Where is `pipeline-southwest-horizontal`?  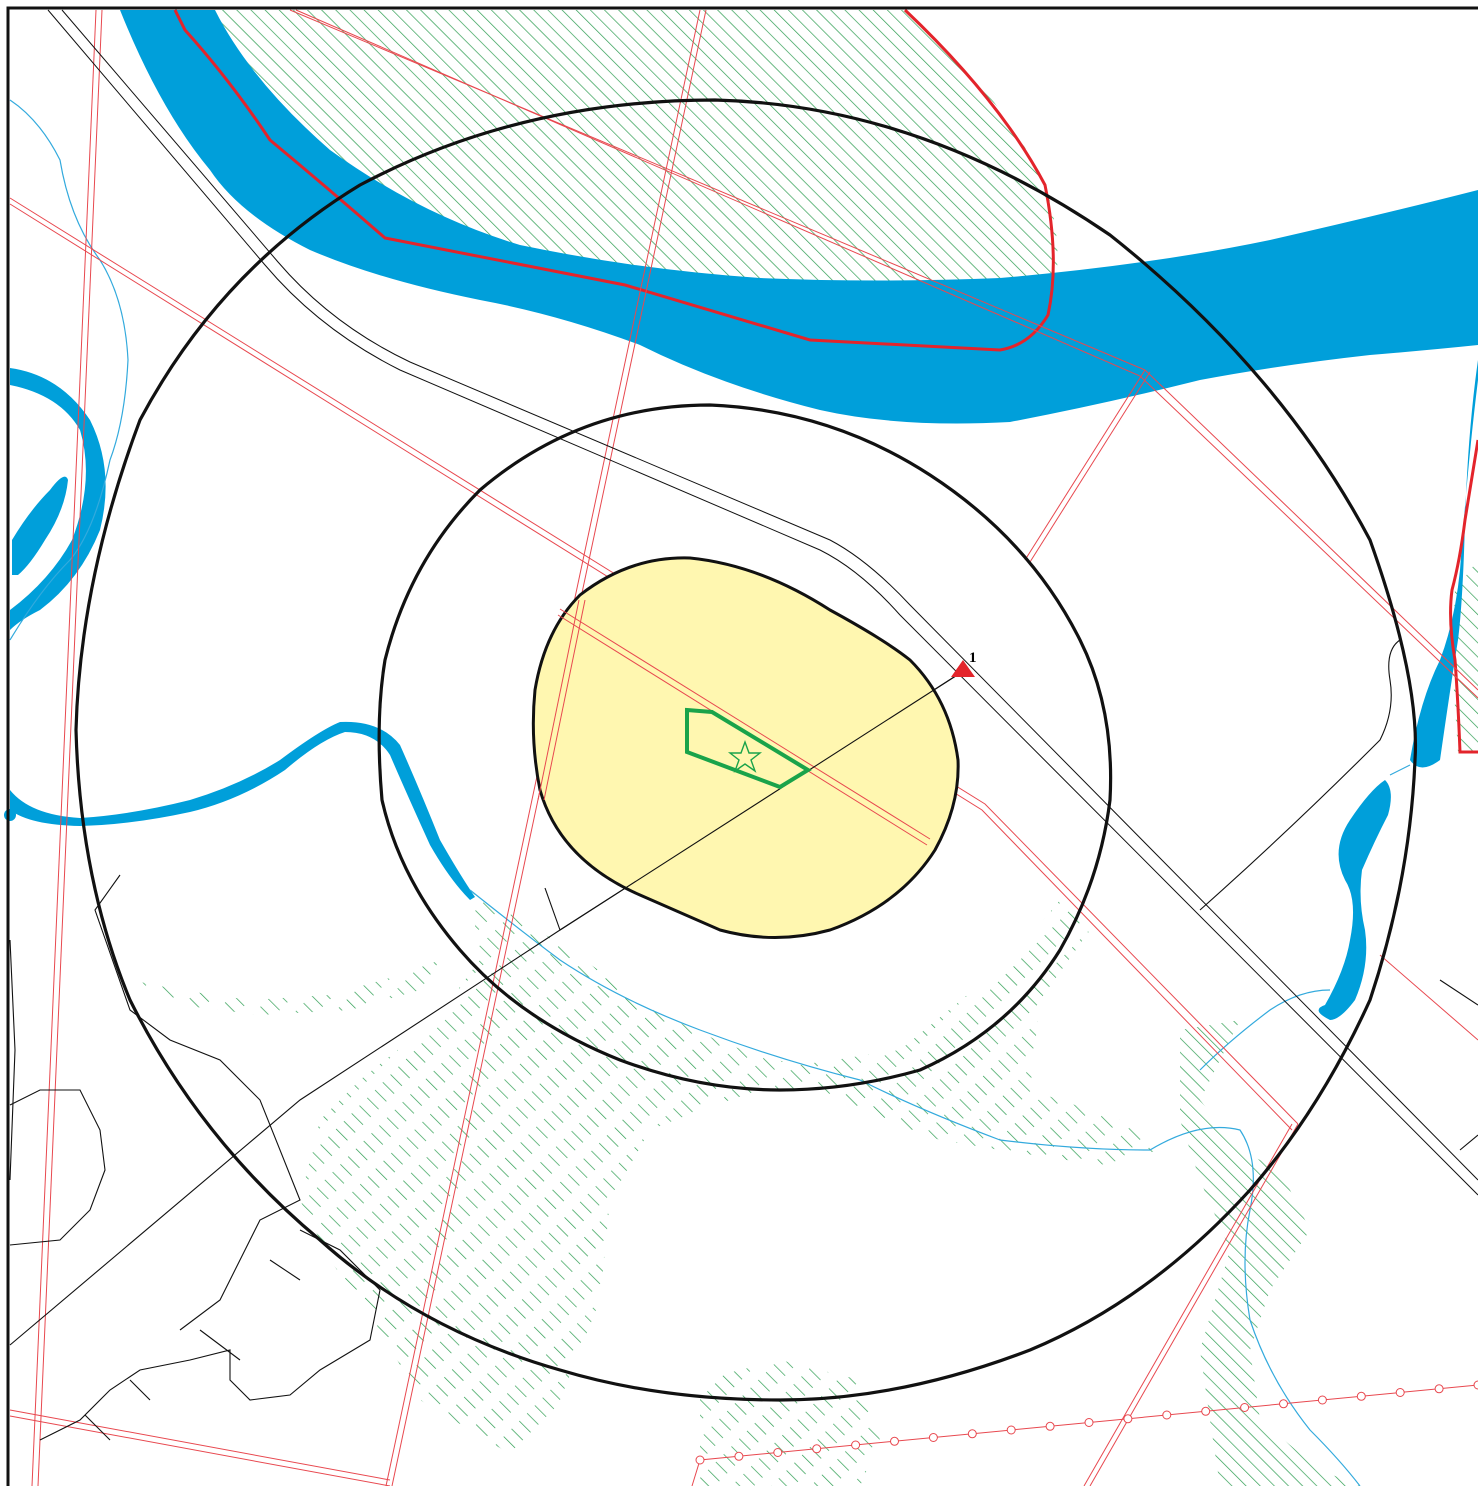
pipeline-southwest-horizontal is located at coordinates (200, 1447).